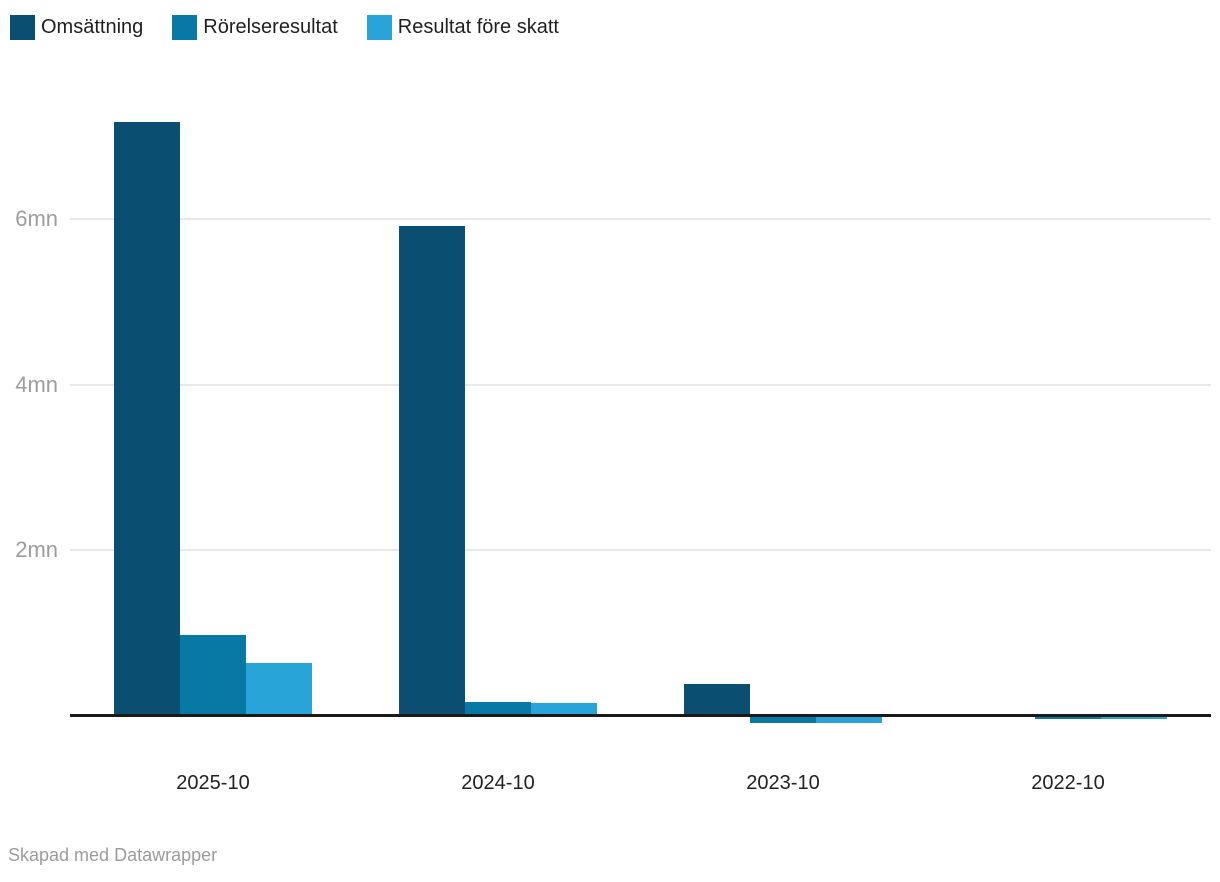  Describe the element at coordinates (640, 550) in the screenshot. I see `gridline-2mn` at that location.